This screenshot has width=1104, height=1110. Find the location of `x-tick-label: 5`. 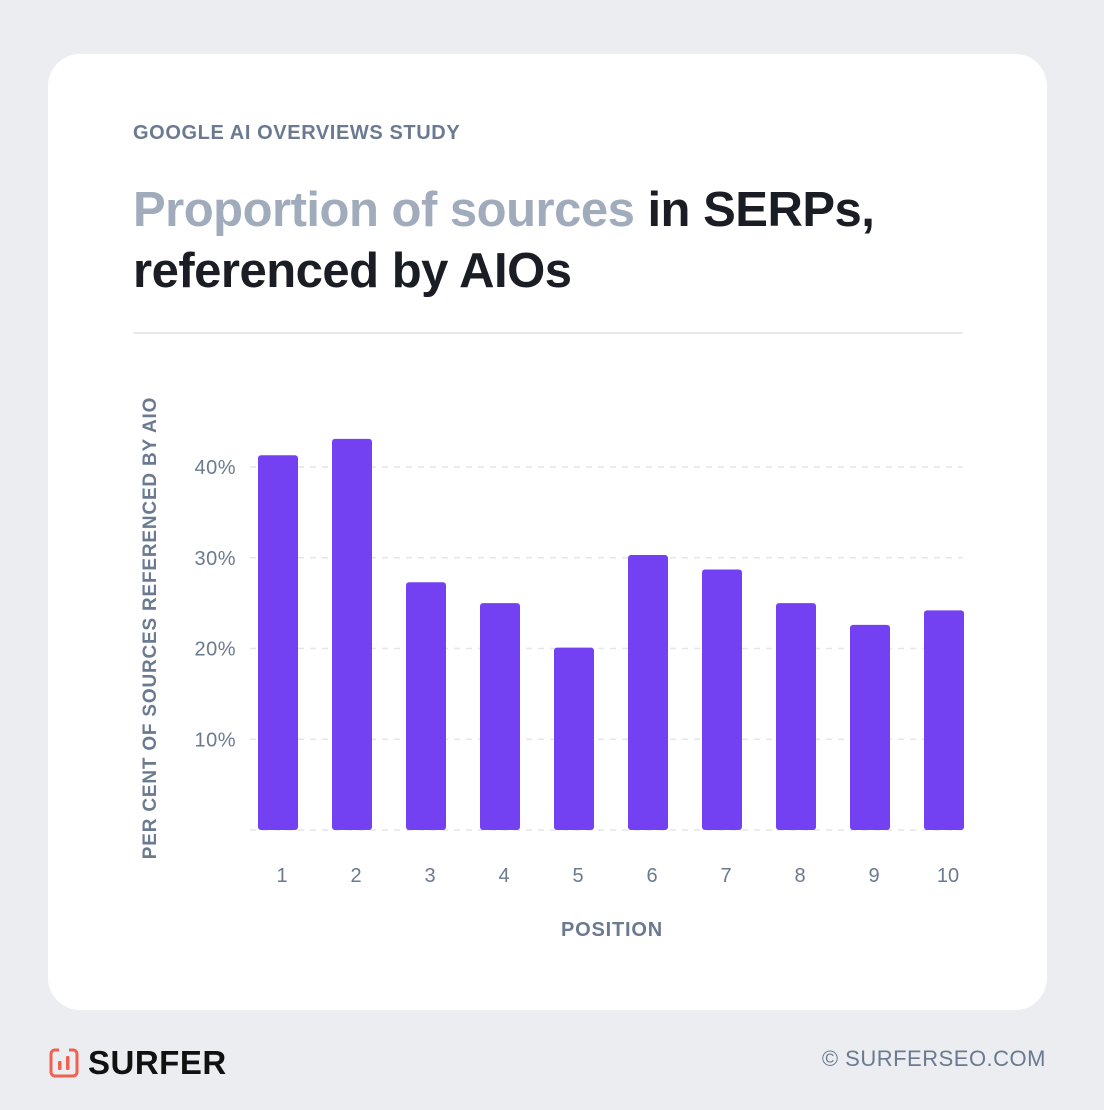

x-tick-label: 5 is located at coordinates (577, 876).